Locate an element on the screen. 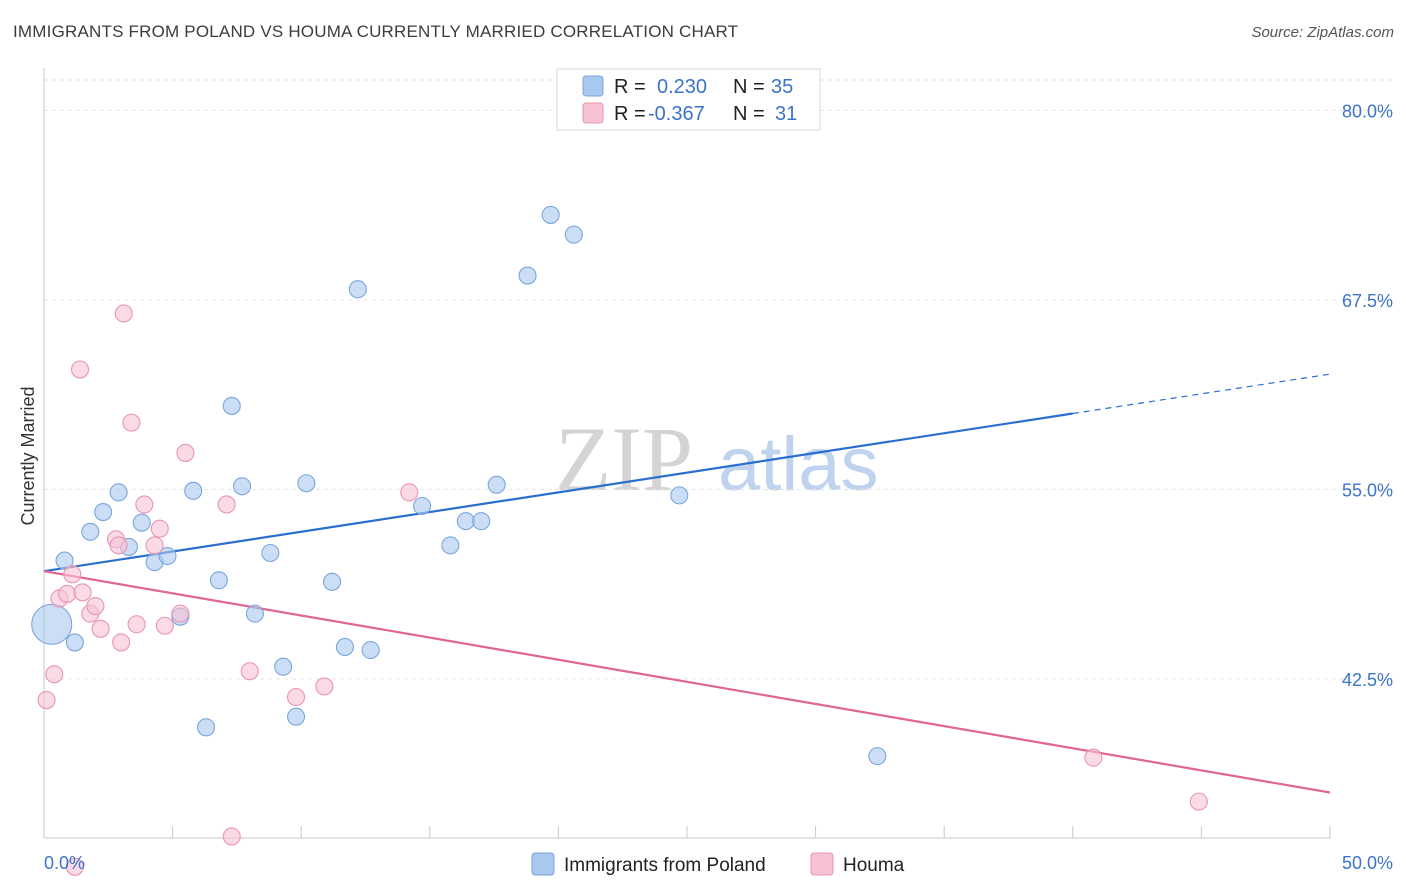  y-tick-label: 55.0% is located at coordinates (1367, 490).